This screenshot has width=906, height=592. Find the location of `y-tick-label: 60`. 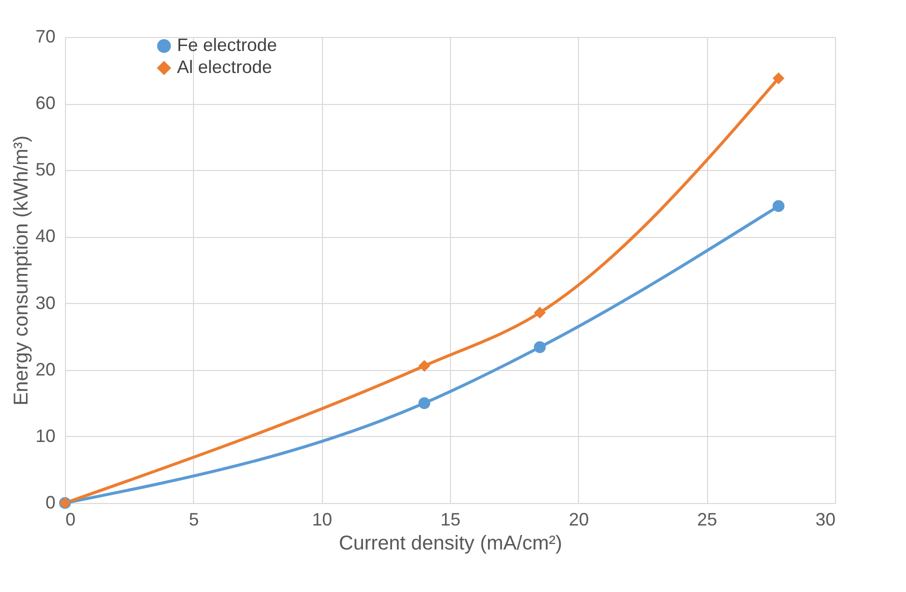

y-tick-label: 60 is located at coordinates (45, 103).